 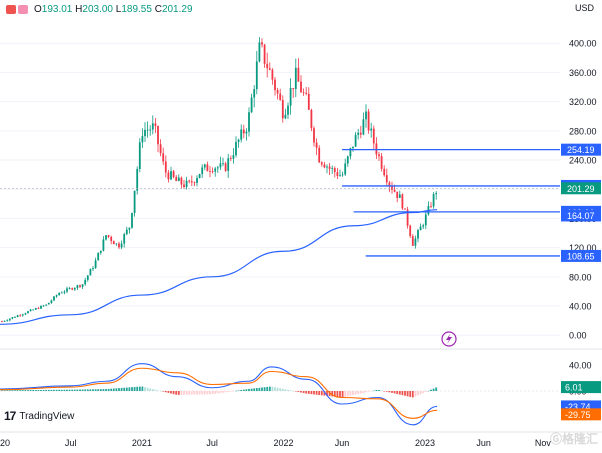 I want to click on price-tick-label: 0.00, so click(x=578, y=336).